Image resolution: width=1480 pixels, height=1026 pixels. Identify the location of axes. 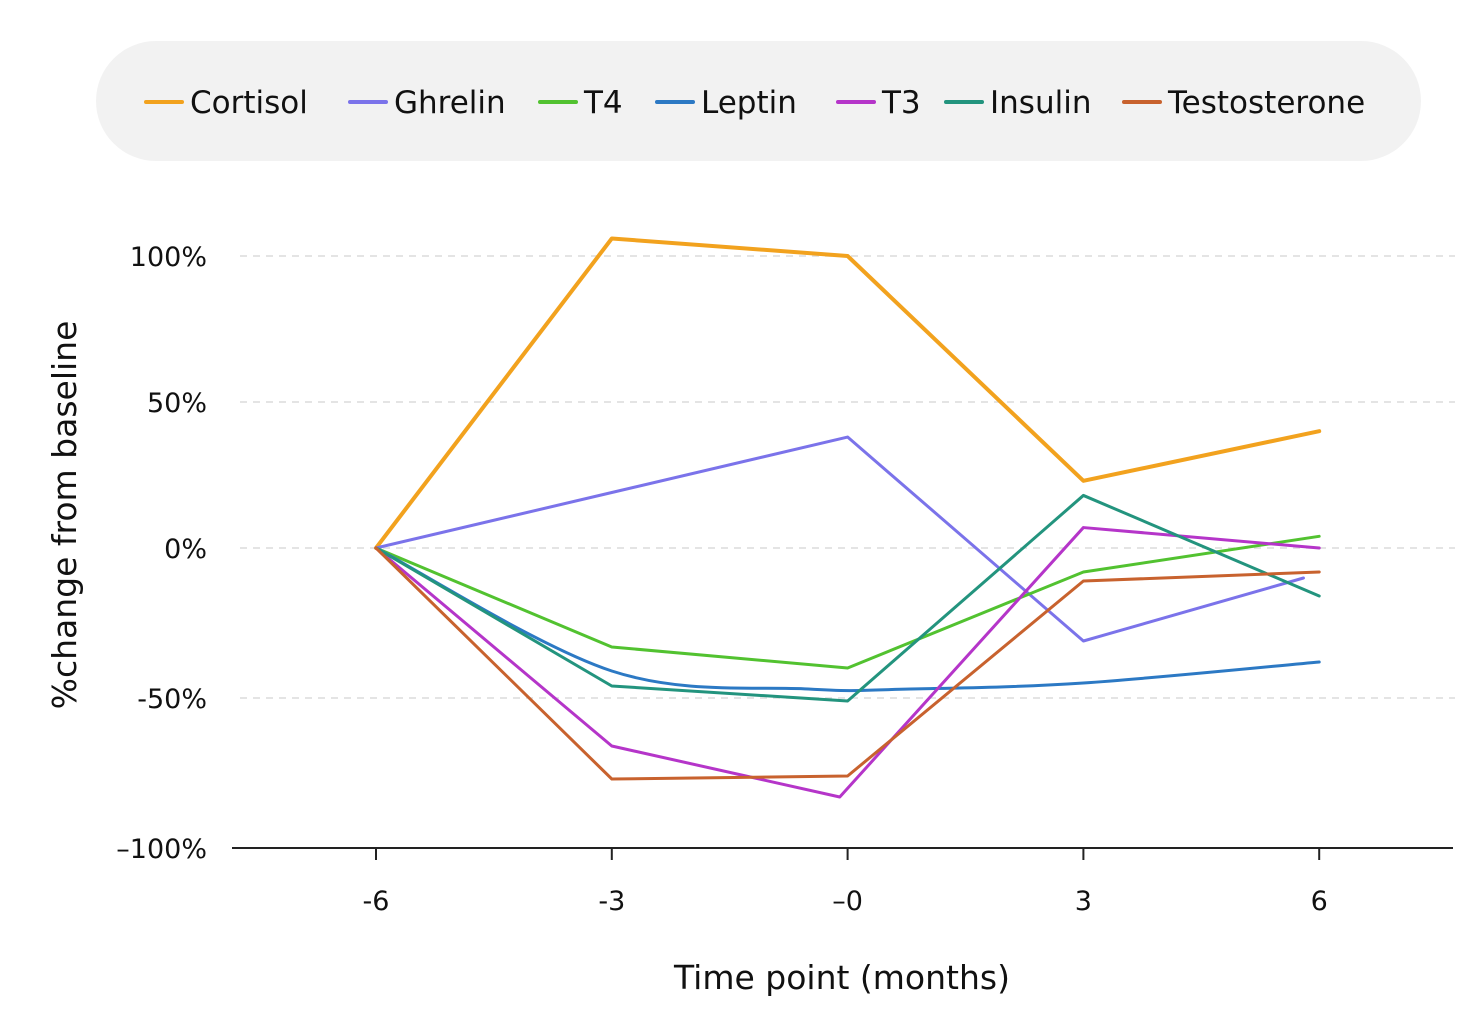
(842, 853).